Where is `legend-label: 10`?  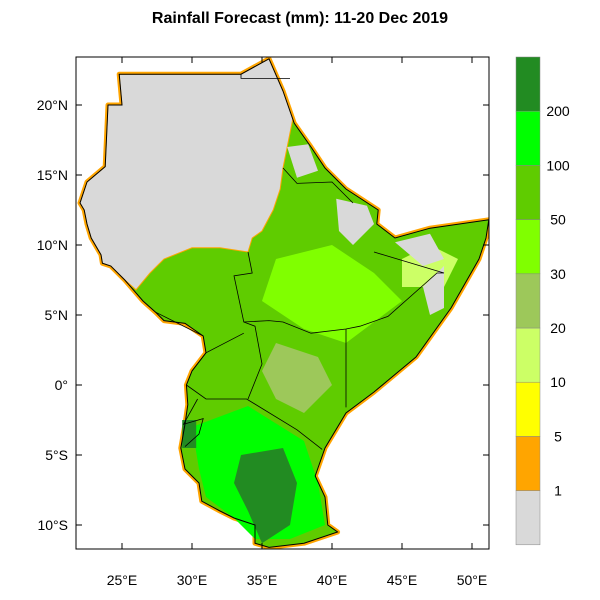
legend-label: 10 is located at coordinates (558, 382).